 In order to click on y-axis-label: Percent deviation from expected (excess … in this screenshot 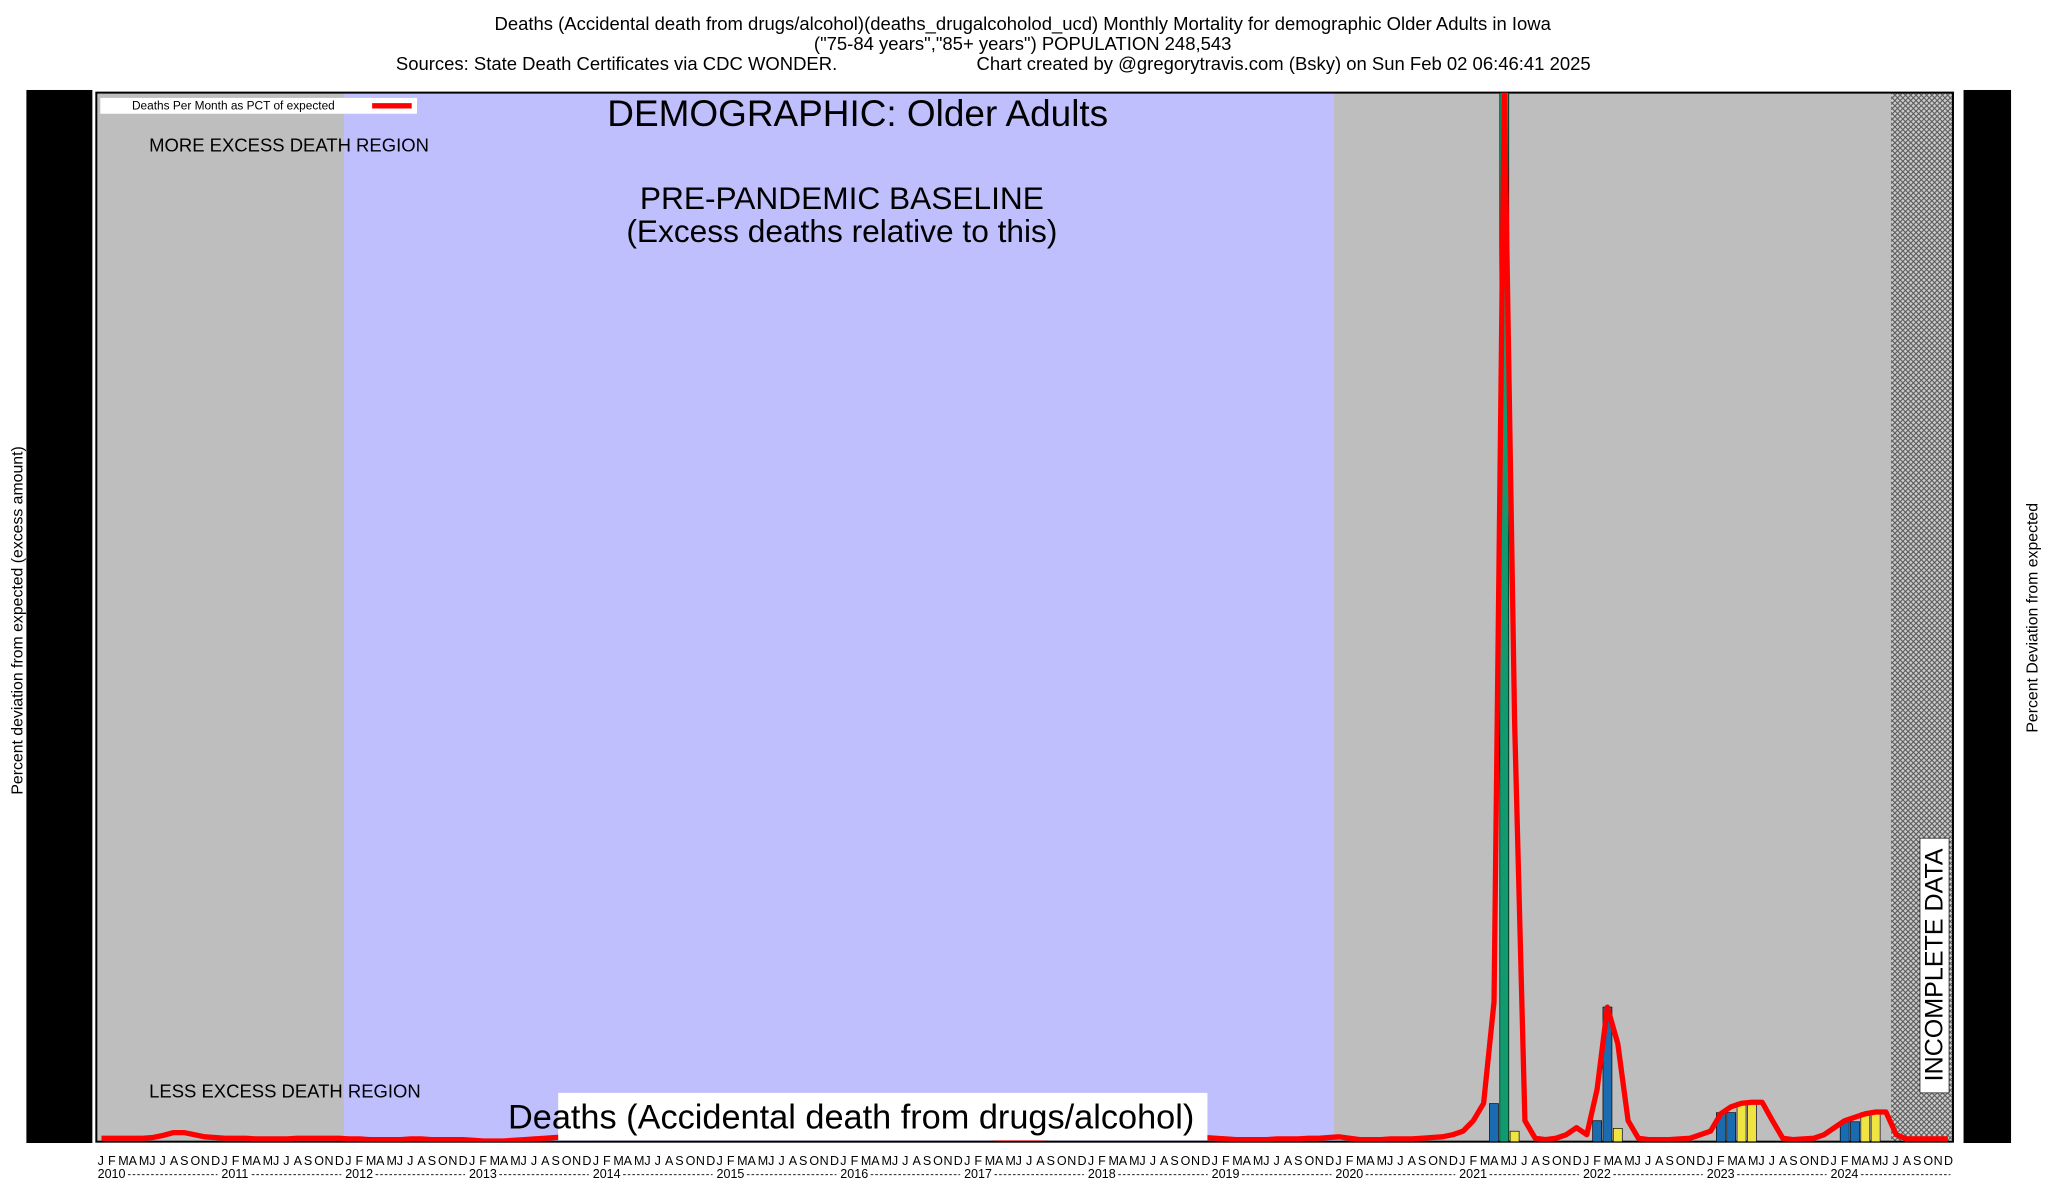, I will do `click(18, 620)`.